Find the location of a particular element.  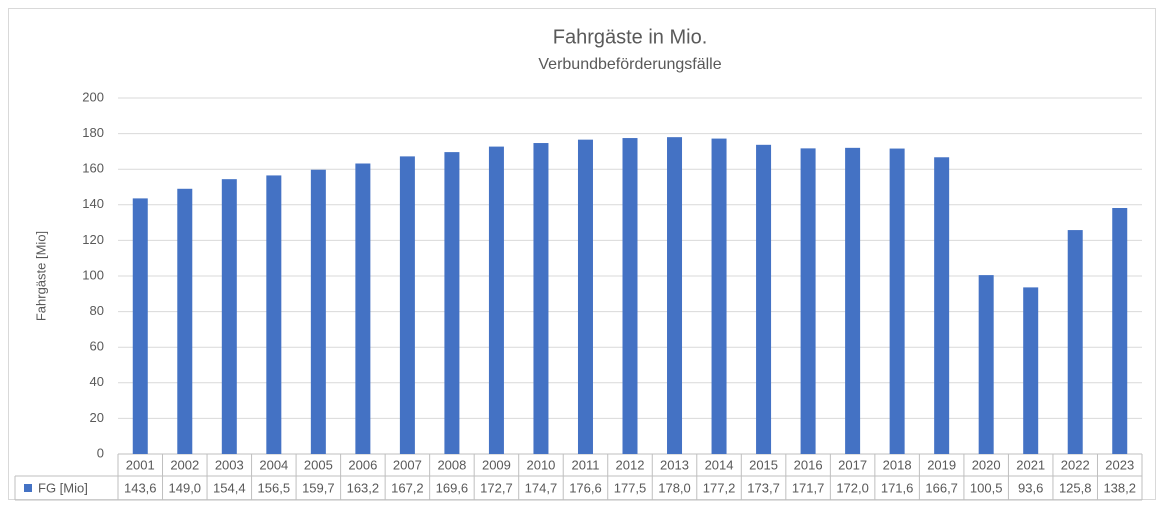

table-value: 167,2 is located at coordinates (407, 487).